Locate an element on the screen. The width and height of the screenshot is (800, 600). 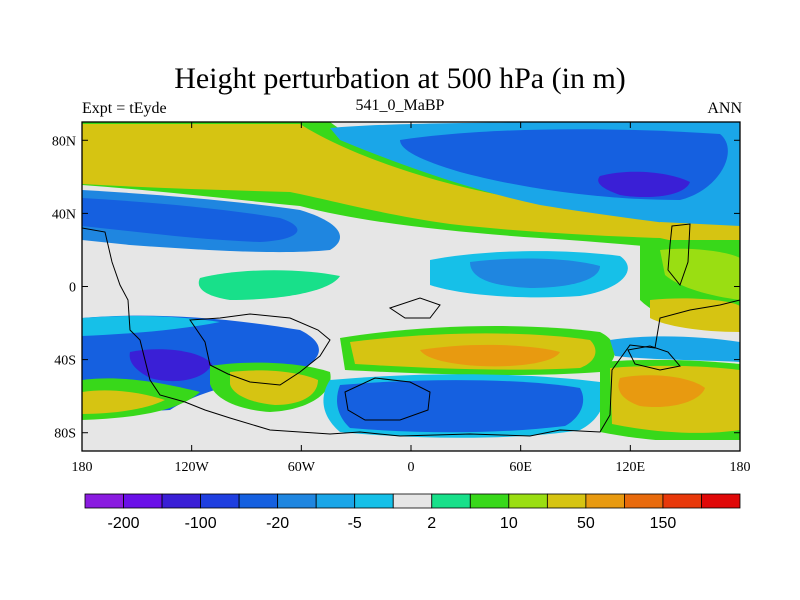
contour-nh-mid-blue is located at coordinates (190, 220).